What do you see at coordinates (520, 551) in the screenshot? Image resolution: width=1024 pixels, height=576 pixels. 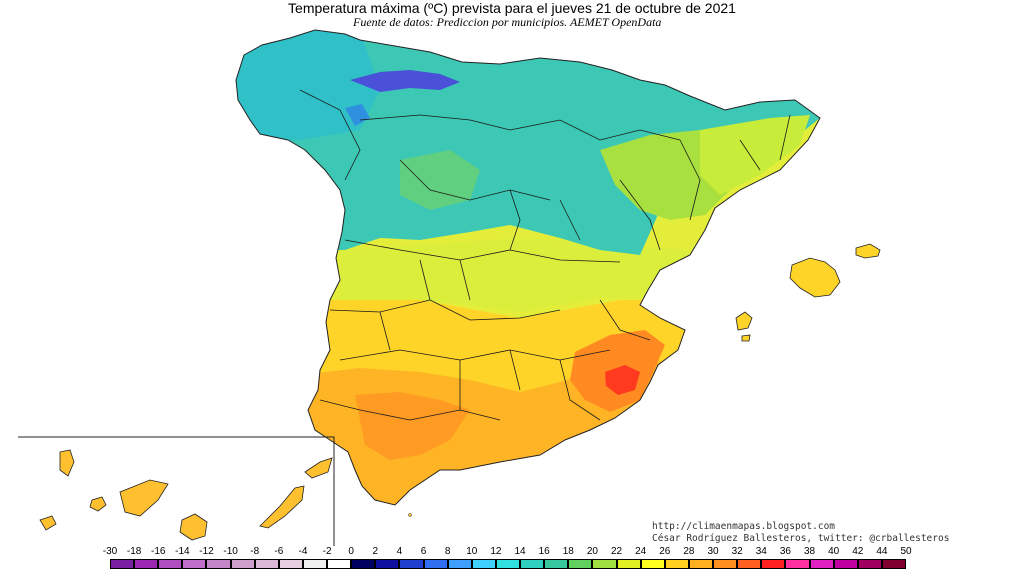 I see `legend-tick-label: 14` at bounding box center [520, 551].